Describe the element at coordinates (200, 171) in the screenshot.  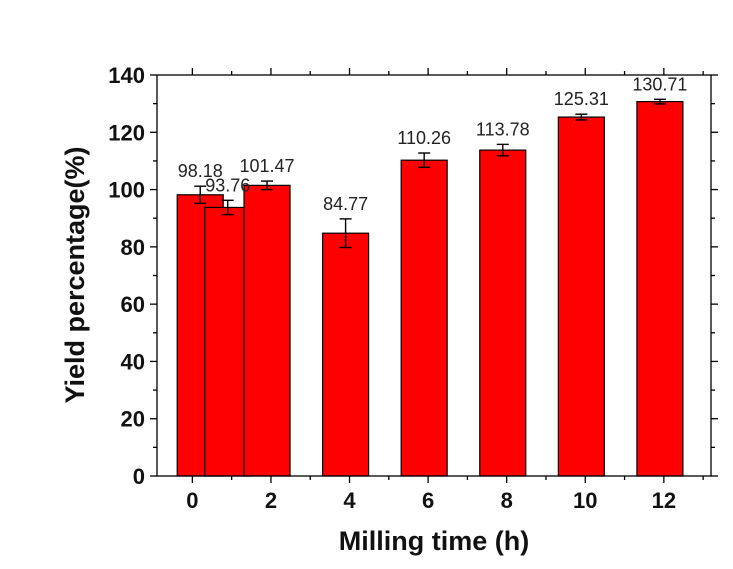
I see `data-label-0: 98.18` at that location.